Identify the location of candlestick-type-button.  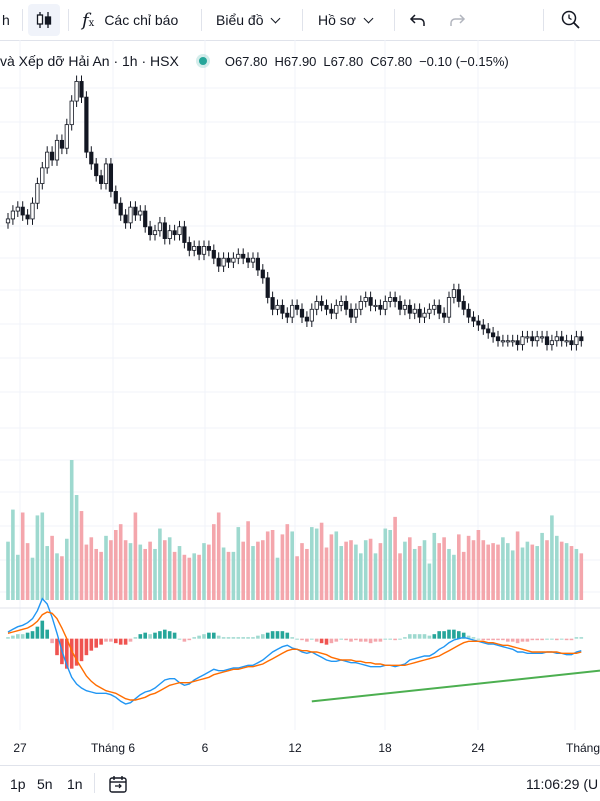
(44, 20).